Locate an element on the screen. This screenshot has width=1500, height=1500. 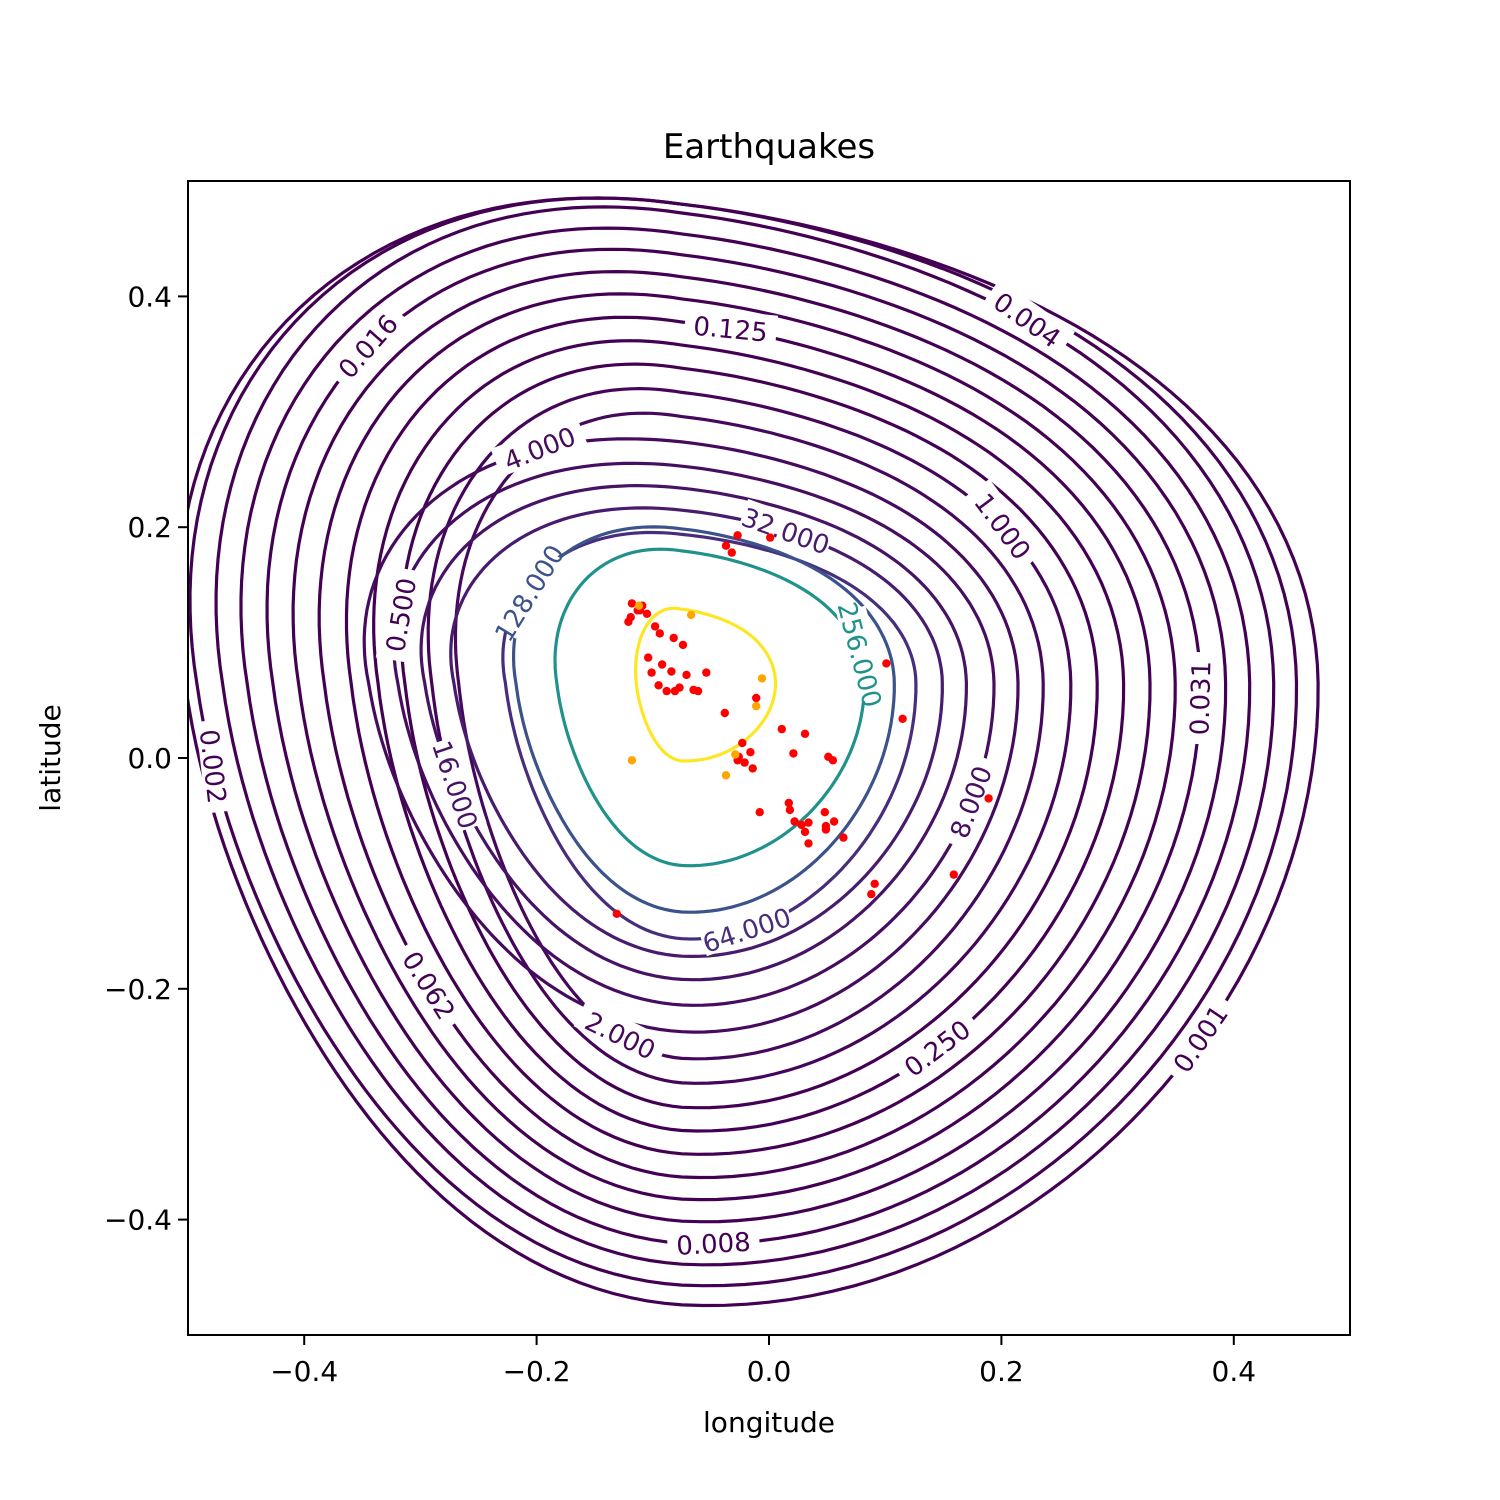
x-tick-label: −0.4 is located at coordinates (304, 1371).